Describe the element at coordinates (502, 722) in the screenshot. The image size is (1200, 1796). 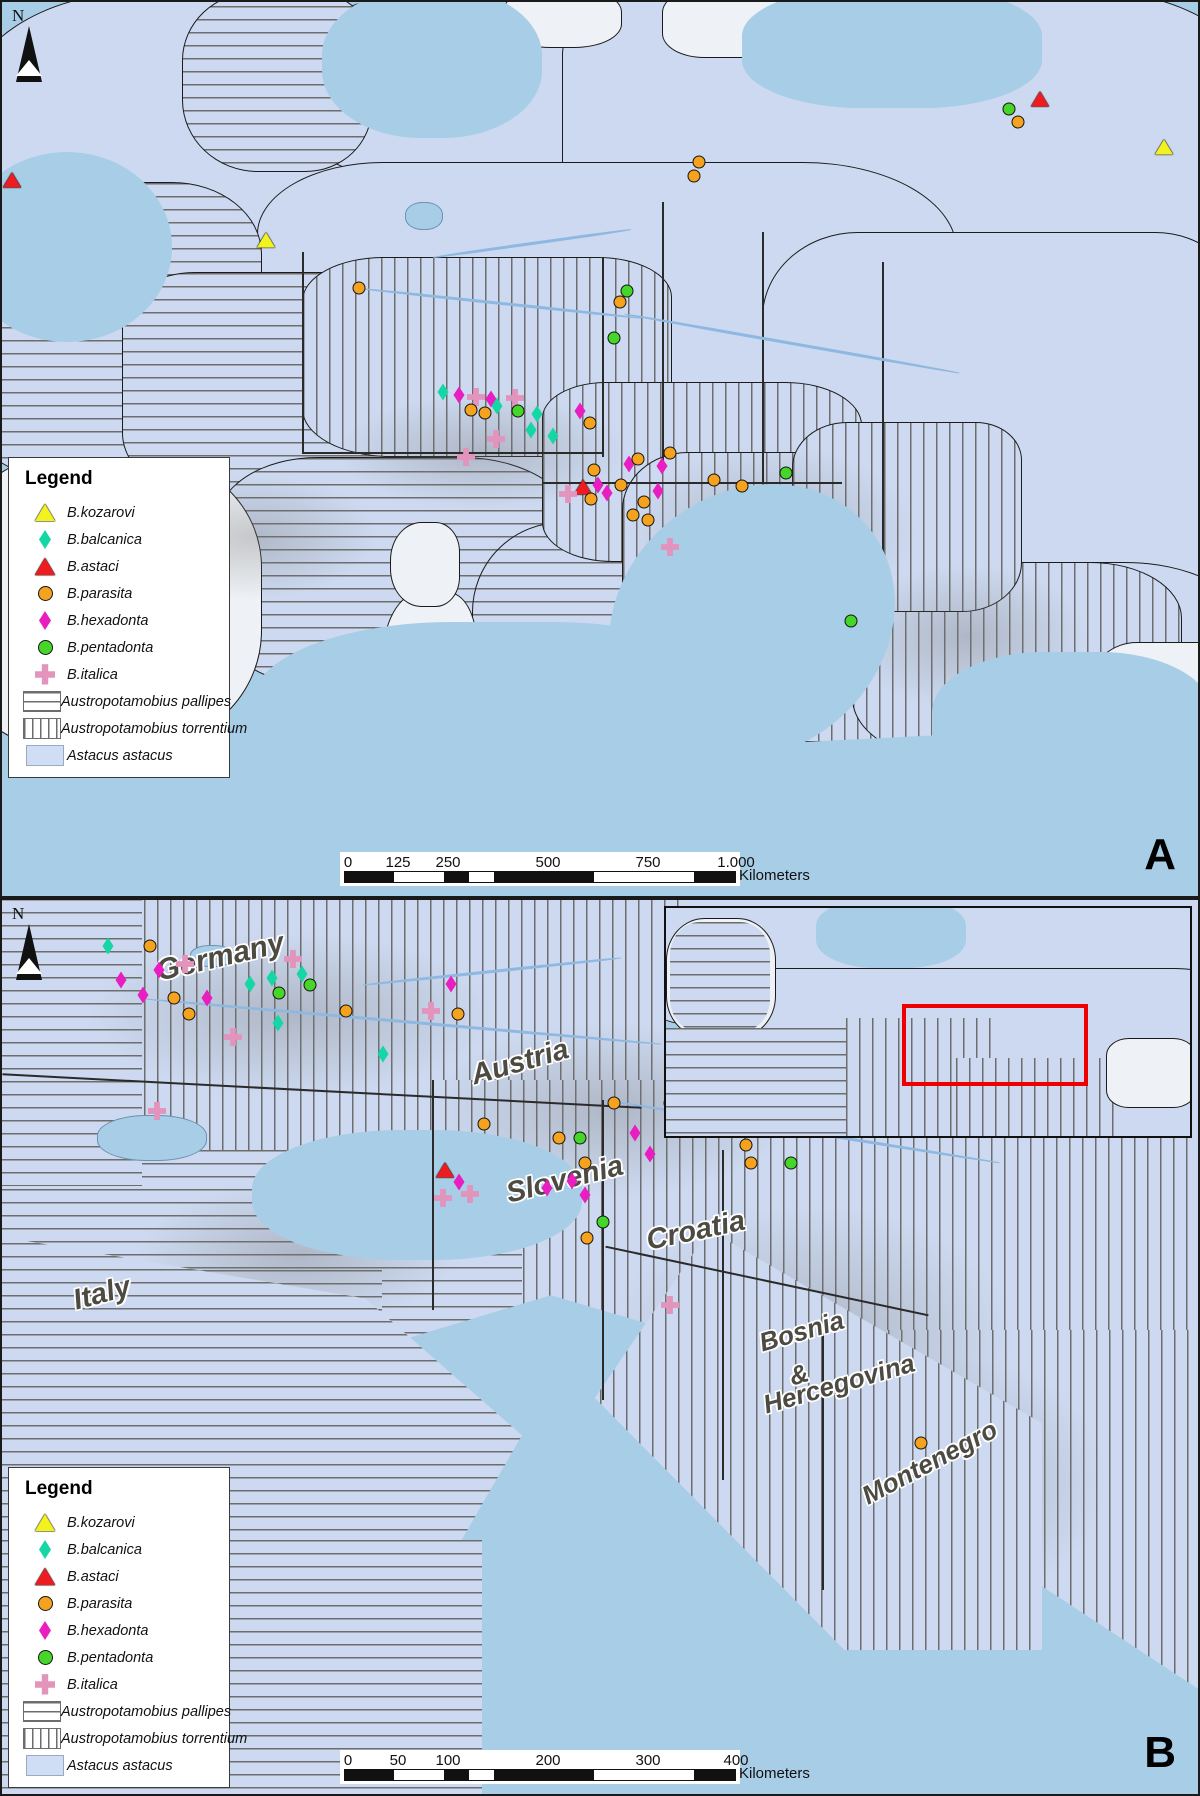
I see `sea-tyrrhenian` at that location.